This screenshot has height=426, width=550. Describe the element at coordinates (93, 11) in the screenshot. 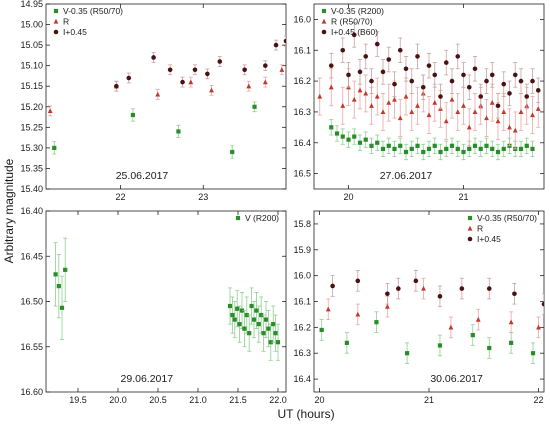

I see `legend-label: V-0.35 (R50/70)` at that location.